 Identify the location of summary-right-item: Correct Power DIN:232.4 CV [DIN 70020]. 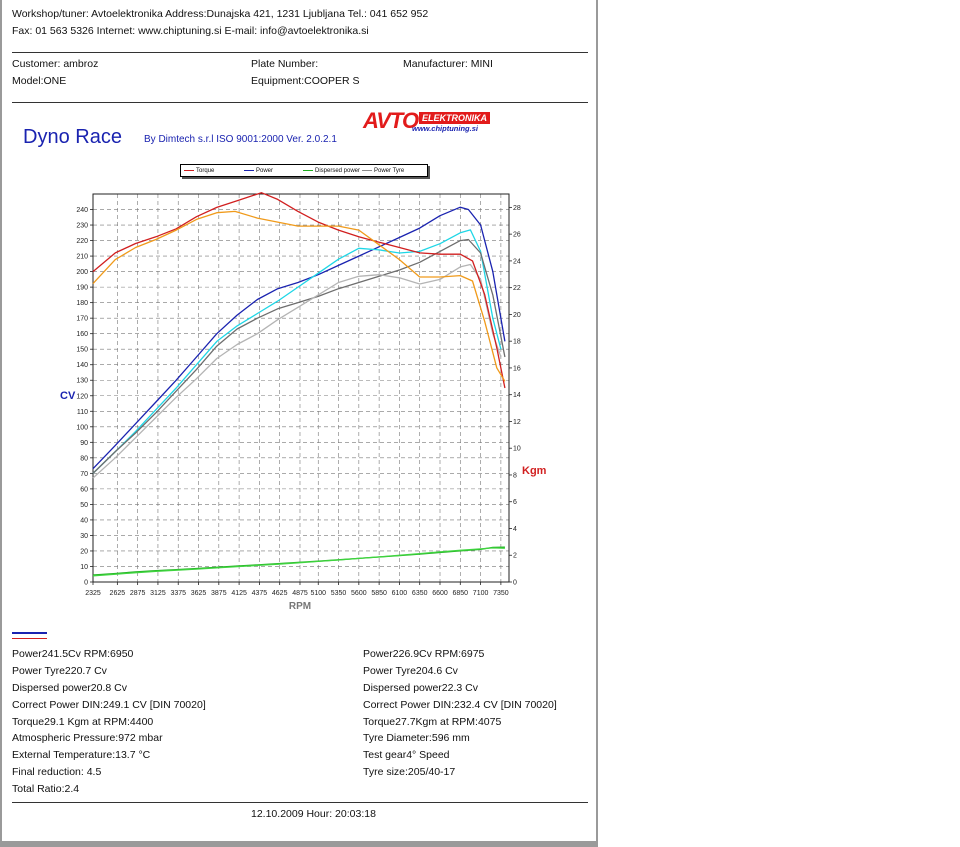
(460, 705).